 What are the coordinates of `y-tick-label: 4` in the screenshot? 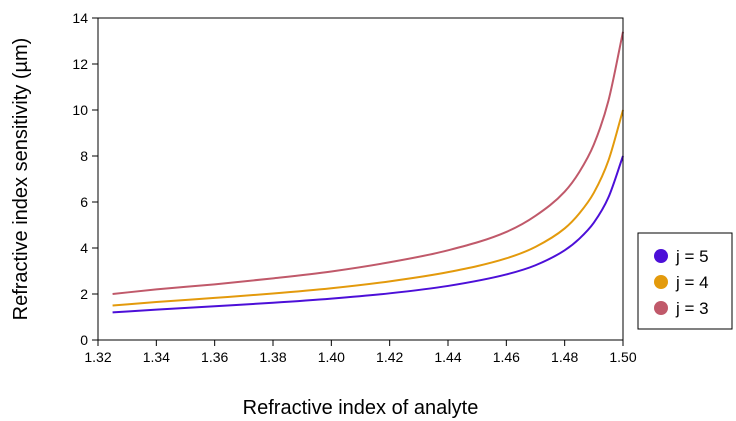 It's located at (84, 248).